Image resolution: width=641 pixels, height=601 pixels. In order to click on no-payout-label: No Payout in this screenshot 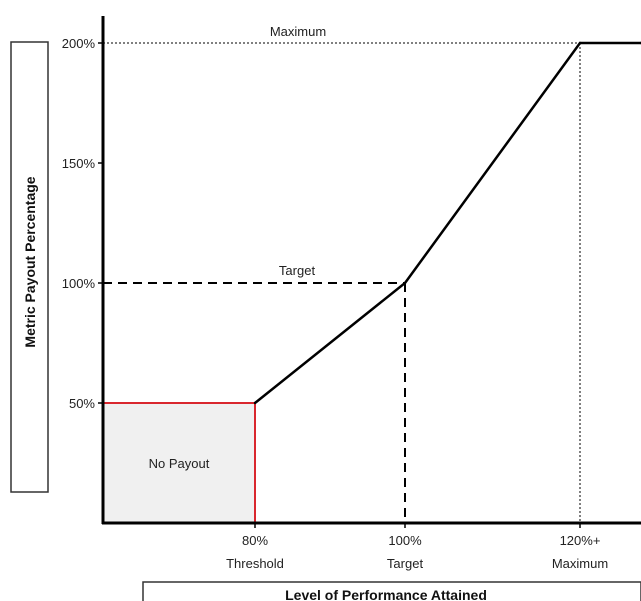, I will do `click(179, 463)`.